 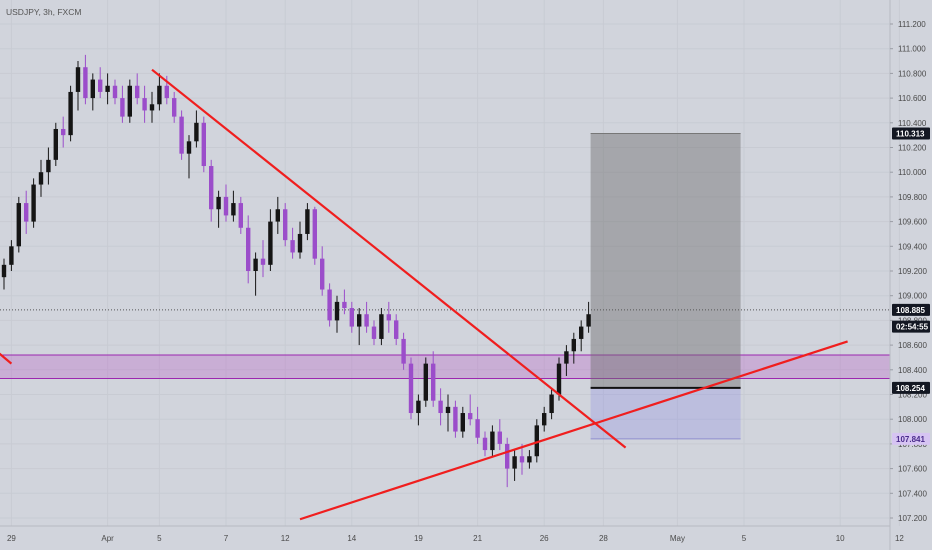 What do you see at coordinates (912, 327) in the screenshot?
I see `price-tag-label: 02:54:55` at bounding box center [912, 327].